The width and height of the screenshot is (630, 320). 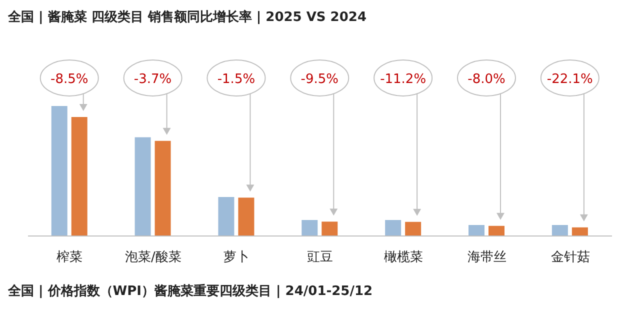 What do you see at coordinates (320, 258) in the screenshot?
I see `x-tick-label: 豇豆` at bounding box center [320, 258].